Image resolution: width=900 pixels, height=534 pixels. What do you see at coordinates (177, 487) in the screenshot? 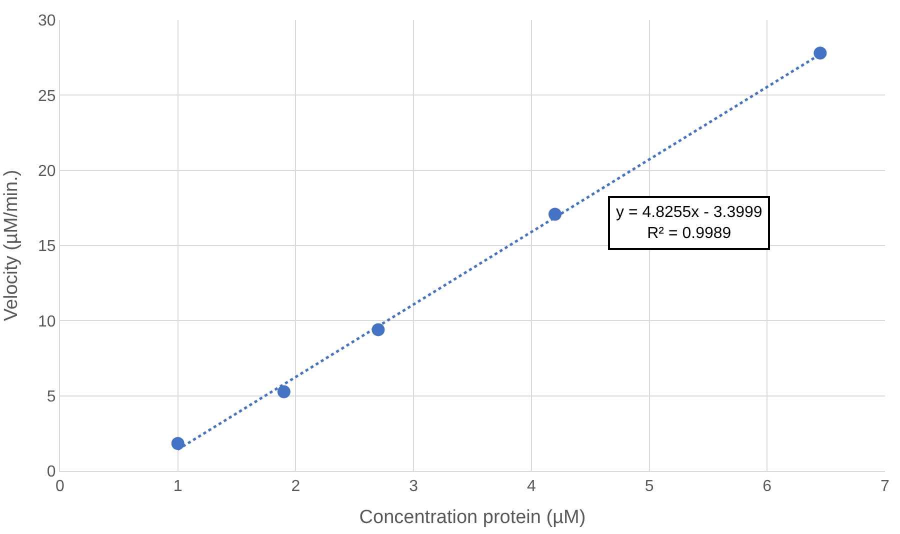
I see `x-tick-label: 1` at bounding box center [177, 487].